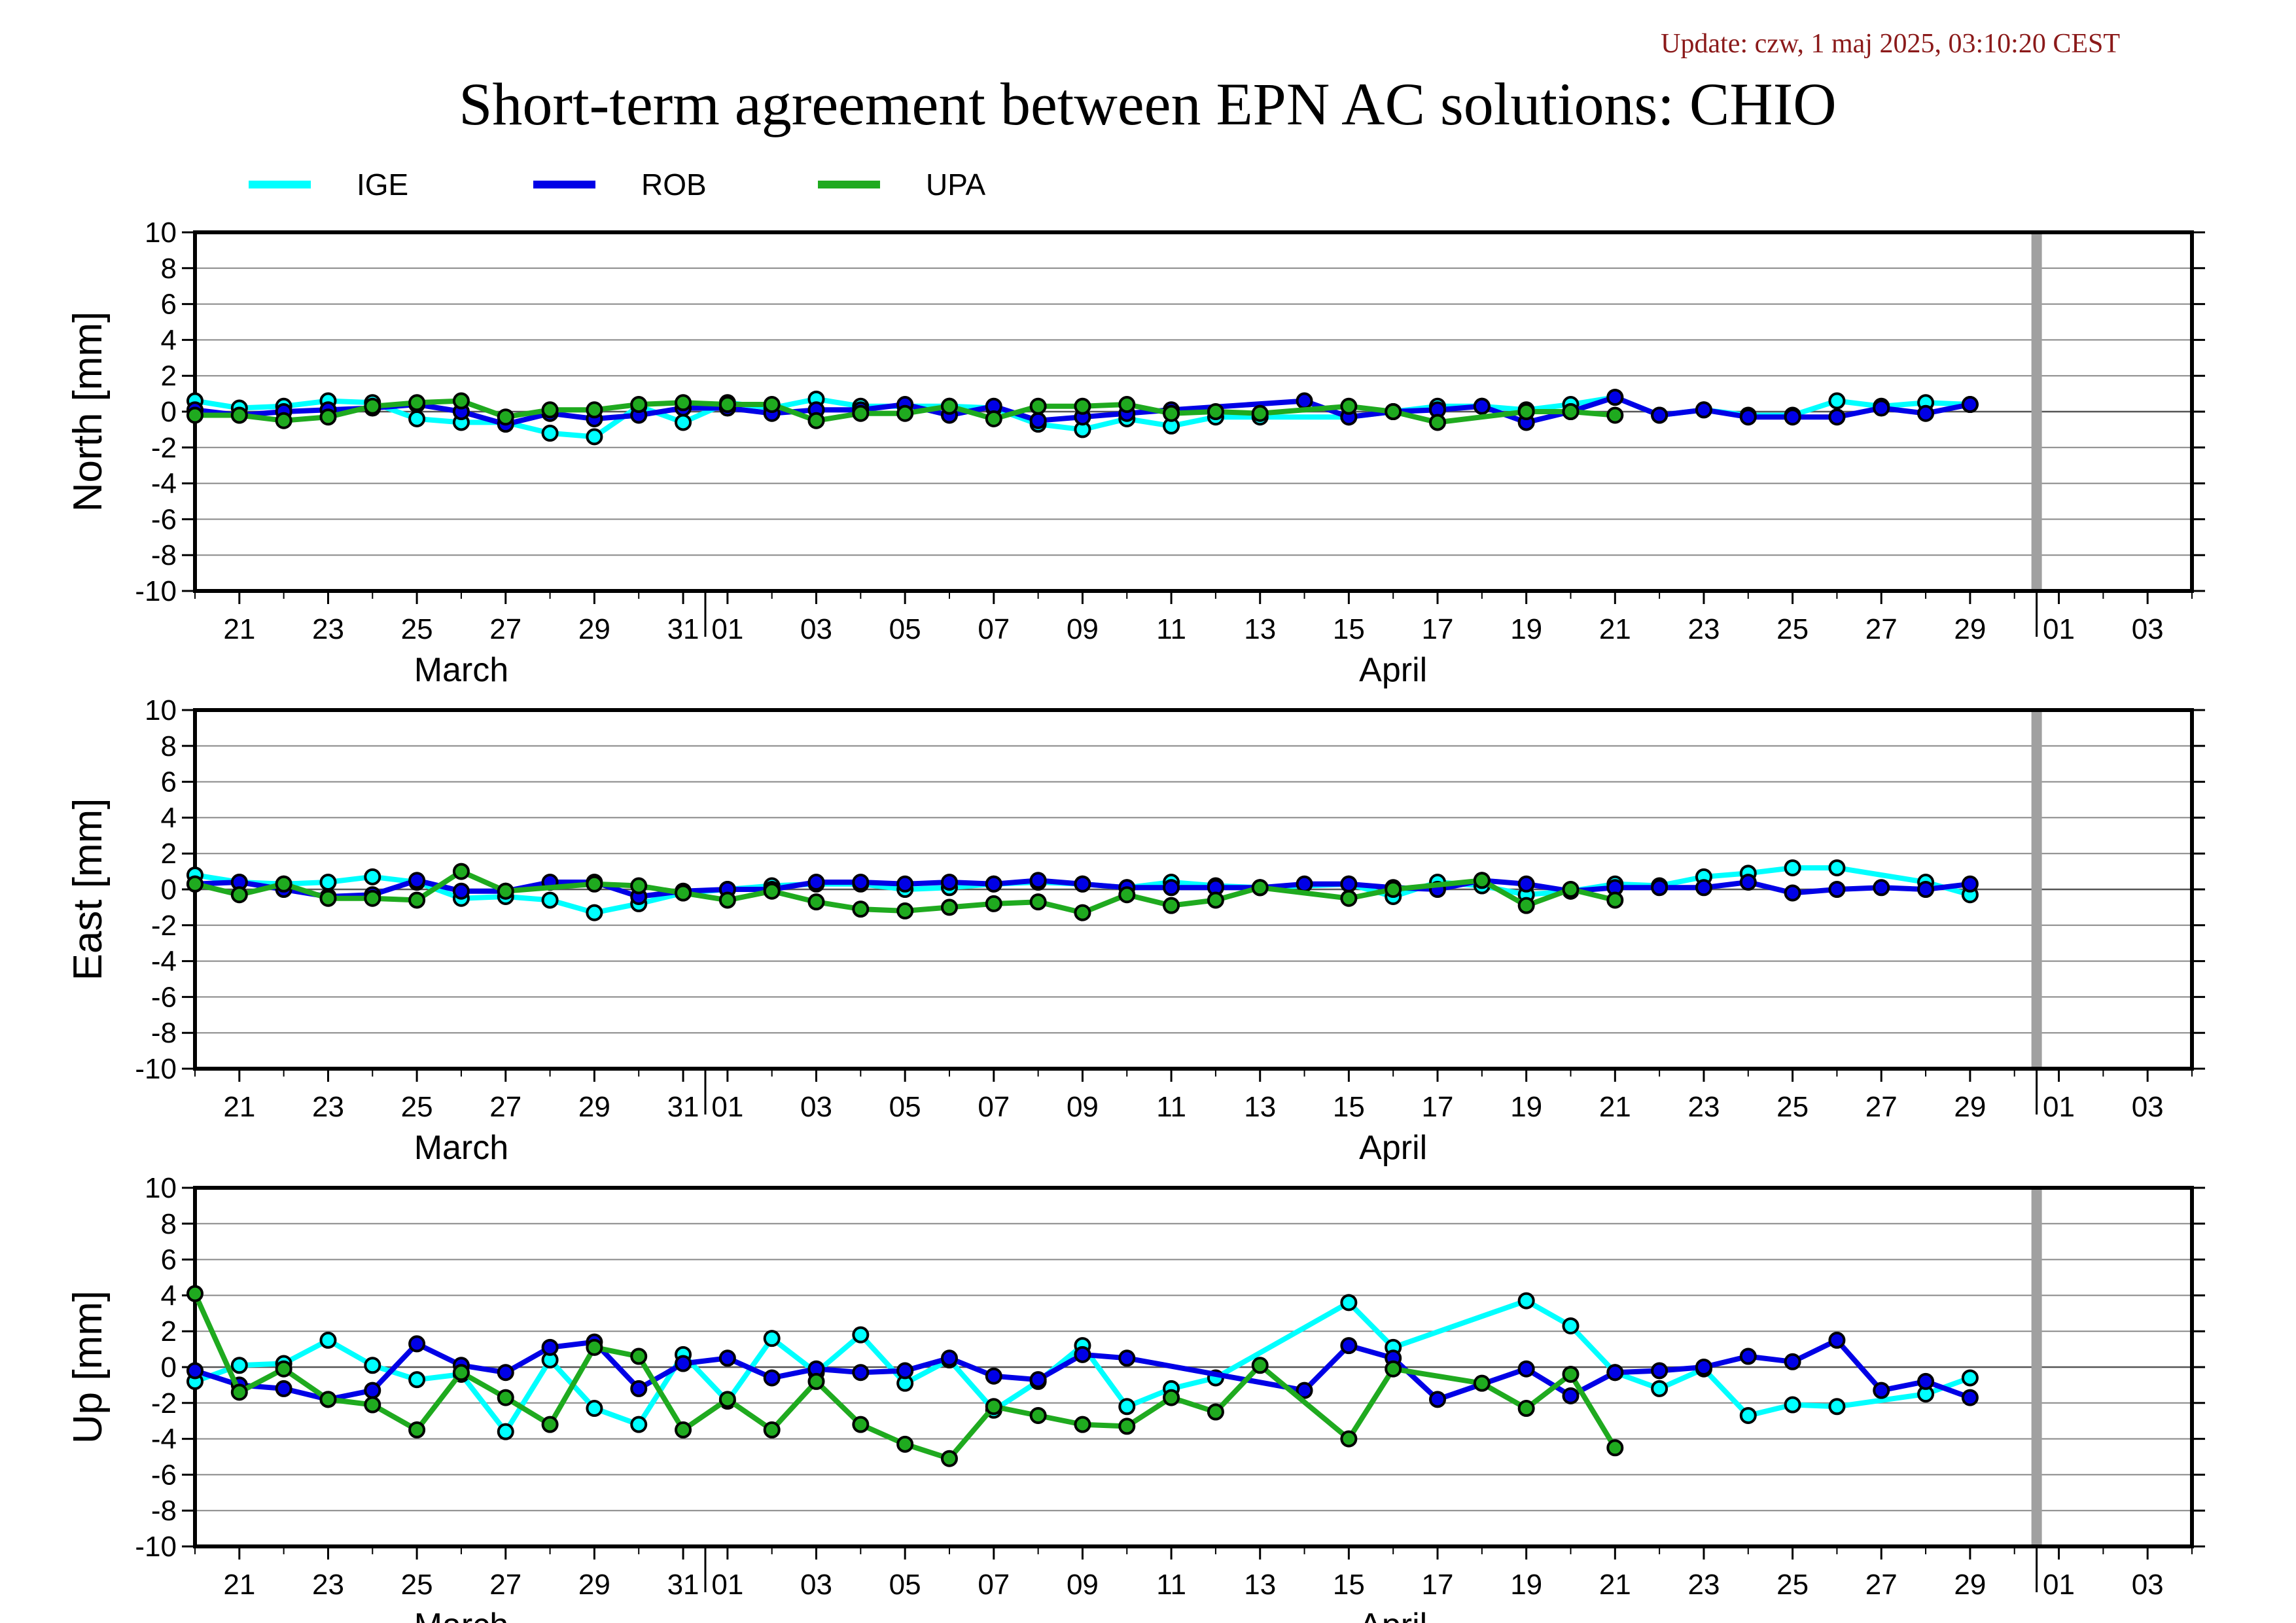  Describe the element at coordinates (1615, 1585) in the screenshot. I see `x-tick-label: 21` at that location.